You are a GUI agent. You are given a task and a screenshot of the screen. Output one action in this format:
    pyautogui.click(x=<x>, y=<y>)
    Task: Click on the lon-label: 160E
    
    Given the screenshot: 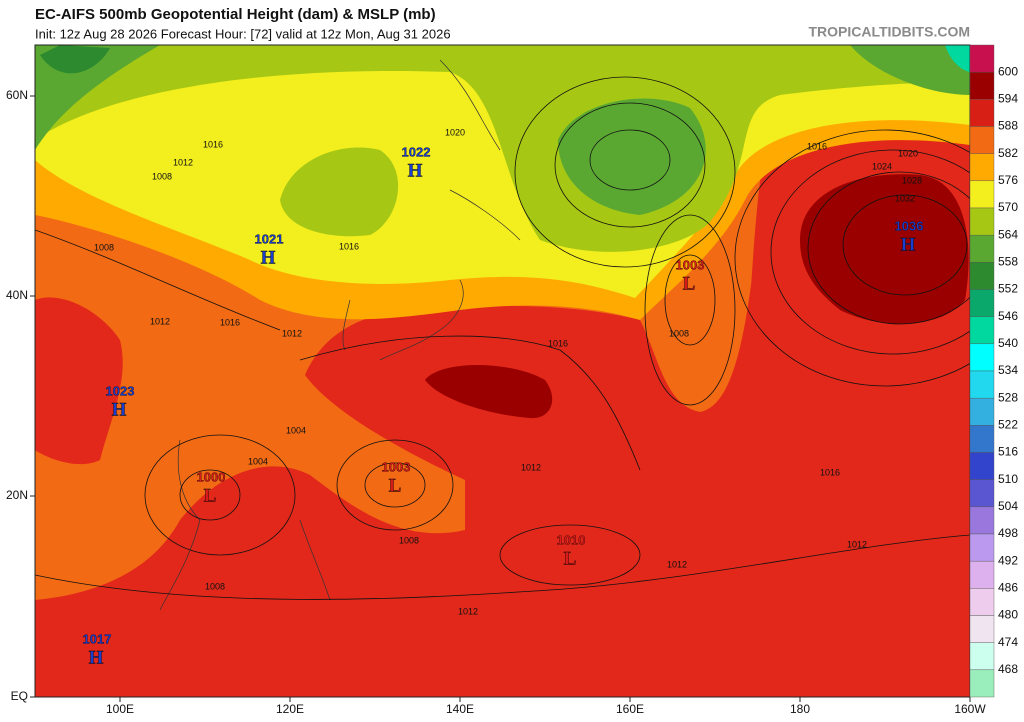 What is the action you would take?
    pyautogui.click(x=630, y=709)
    